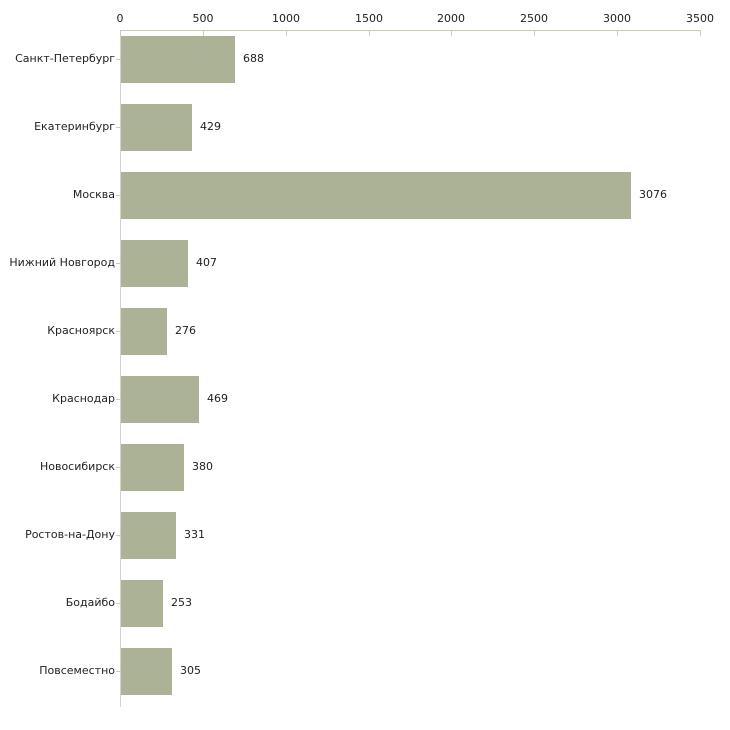 The image size is (730, 730). Describe the element at coordinates (653, 194) in the screenshot. I see `value-label: 3076` at that location.